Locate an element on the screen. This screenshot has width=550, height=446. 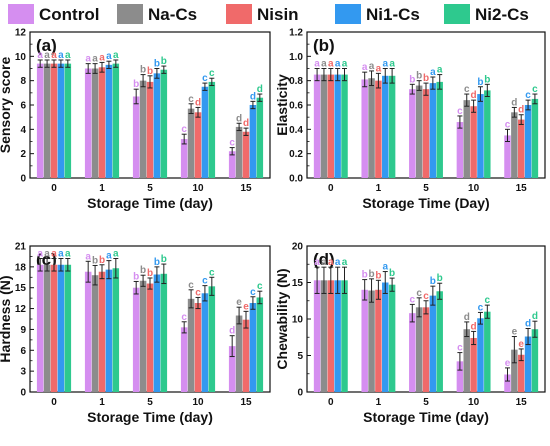
x-tick-label: 15 is located at coordinates (246, 402).